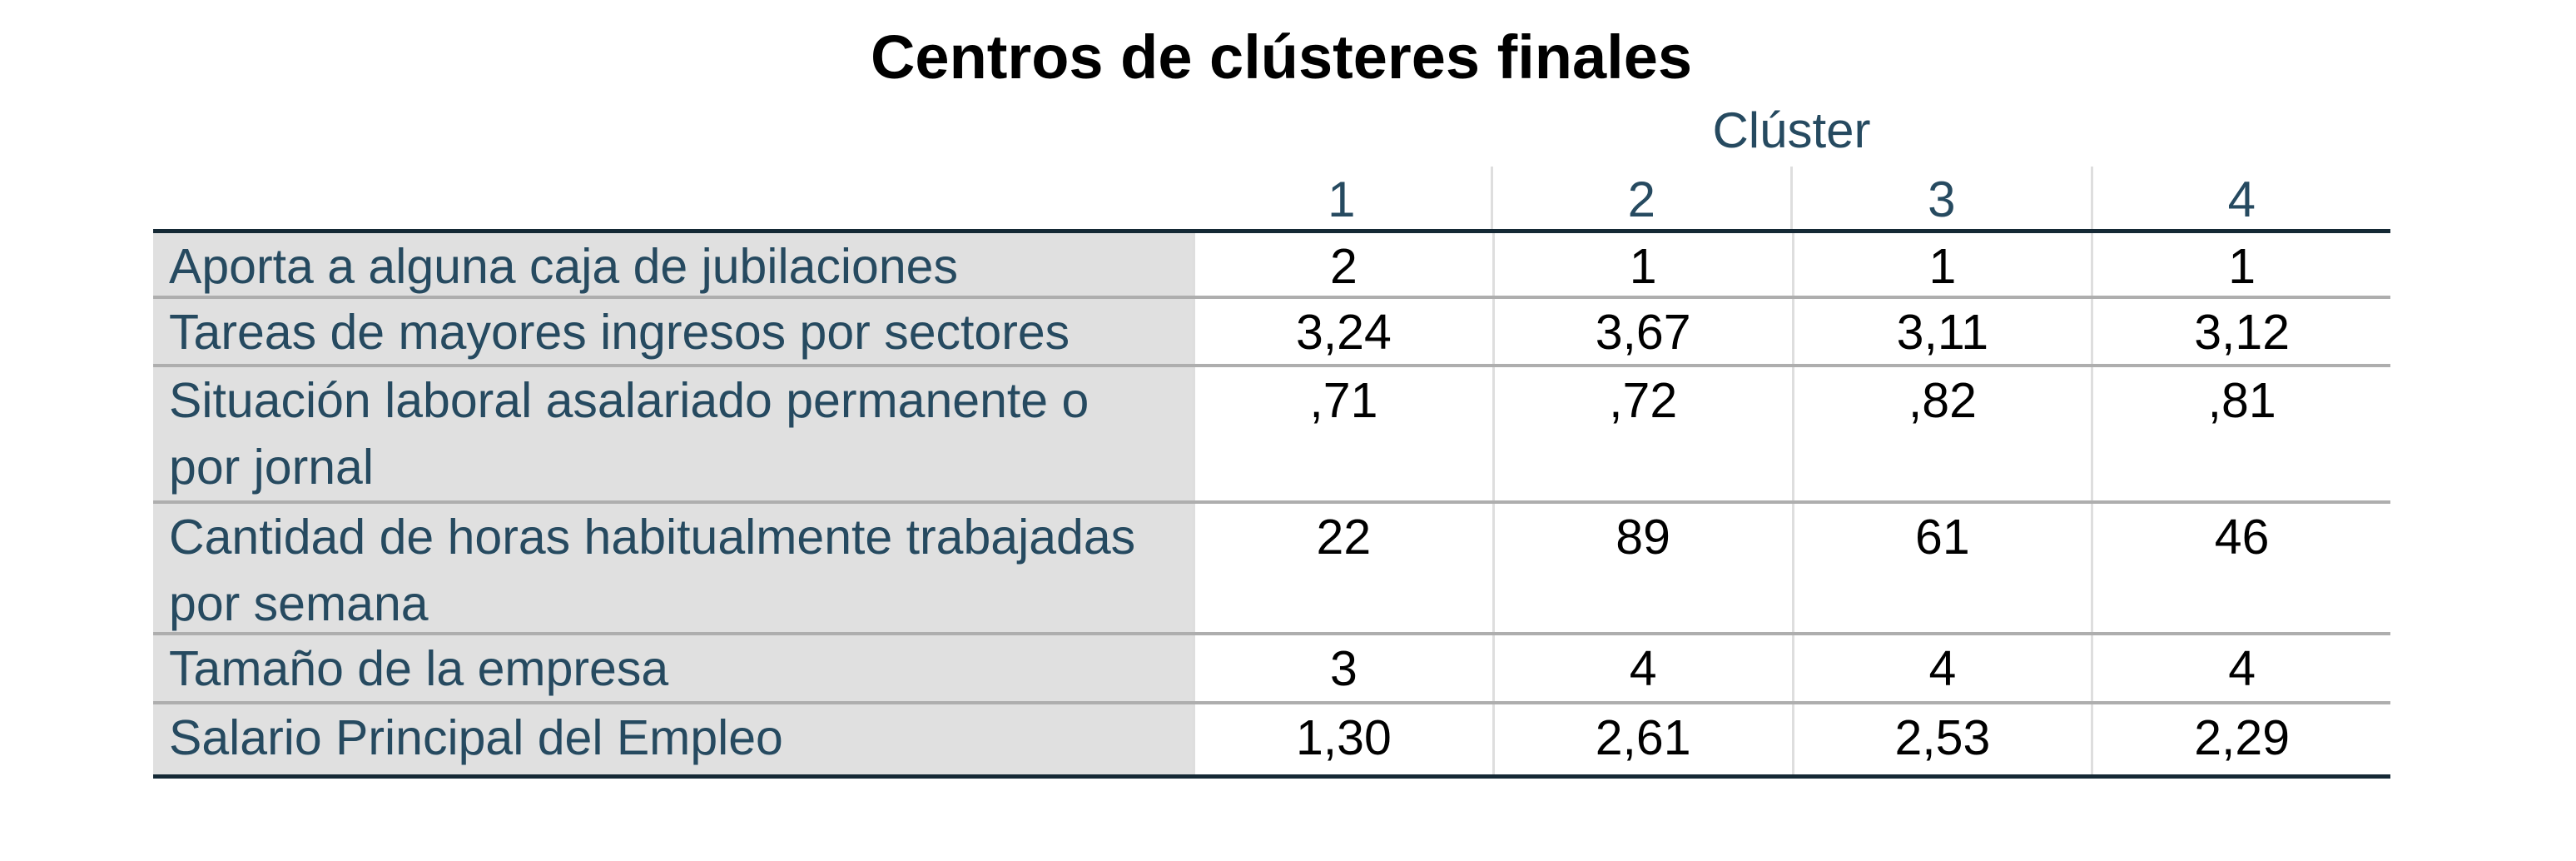 This screenshot has height=861, width=2576. Describe the element at coordinates (1940, 198) in the screenshot. I see `column-header-3: 3` at that location.